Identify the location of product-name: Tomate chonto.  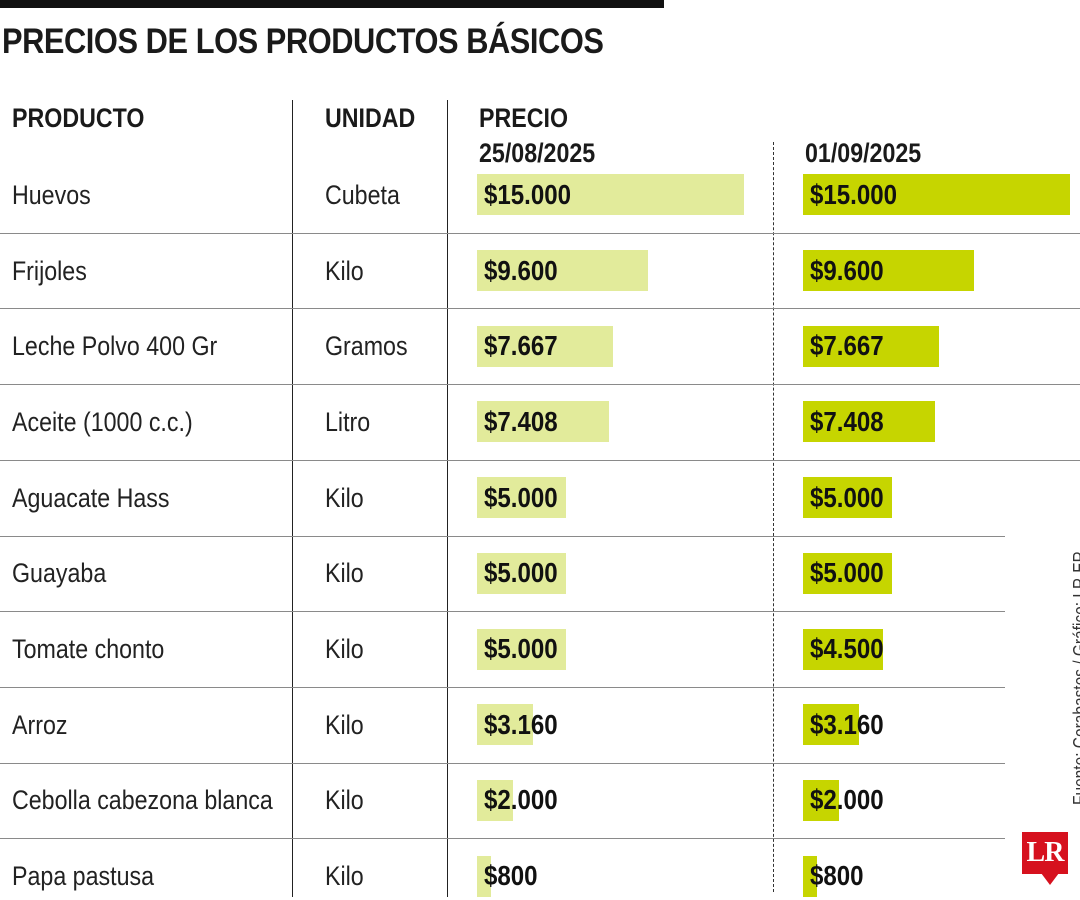
(88, 649).